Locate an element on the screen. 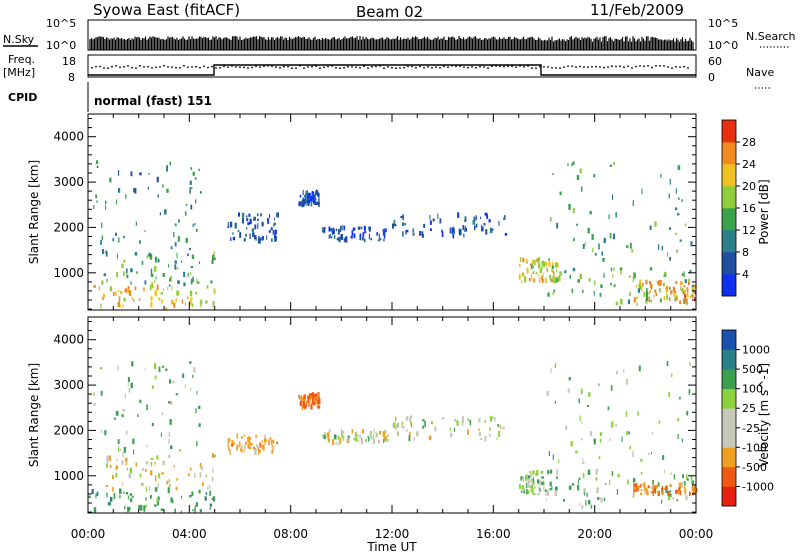 This screenshot has width=800, height=554. x-tick-label: 08:00 is located at coordinates (290, 534).